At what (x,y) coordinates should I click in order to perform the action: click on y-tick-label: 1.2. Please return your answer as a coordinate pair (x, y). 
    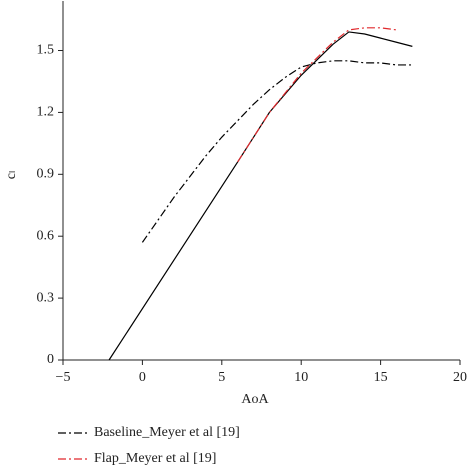
    Looking at the image, I should click on (46, 112).